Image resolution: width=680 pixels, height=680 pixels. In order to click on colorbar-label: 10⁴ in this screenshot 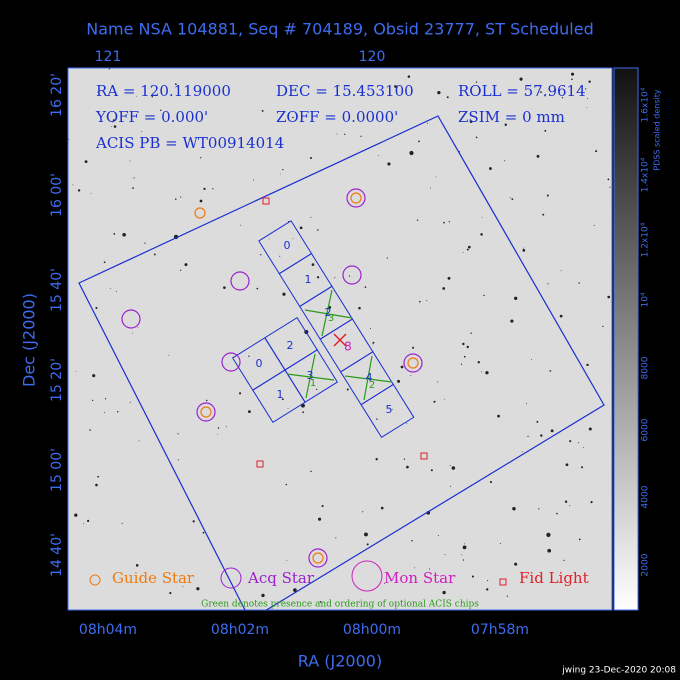, I will do `click(646, 299)`.